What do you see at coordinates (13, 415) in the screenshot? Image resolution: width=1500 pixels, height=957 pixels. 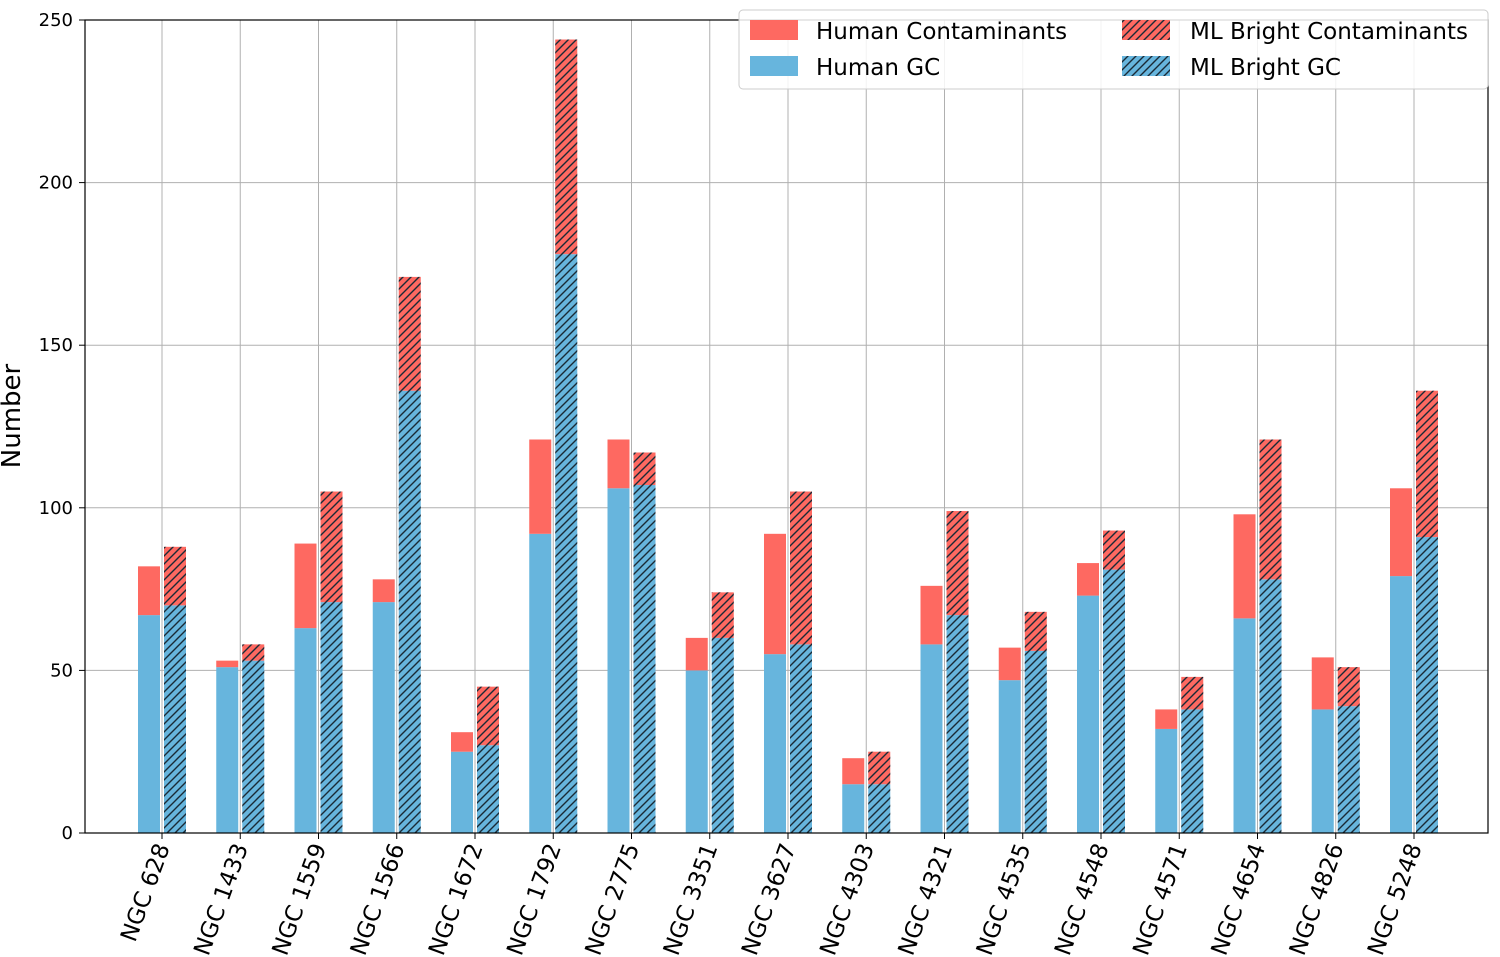 I see `y-axis-label: Number` at bounding box center [13, 415].